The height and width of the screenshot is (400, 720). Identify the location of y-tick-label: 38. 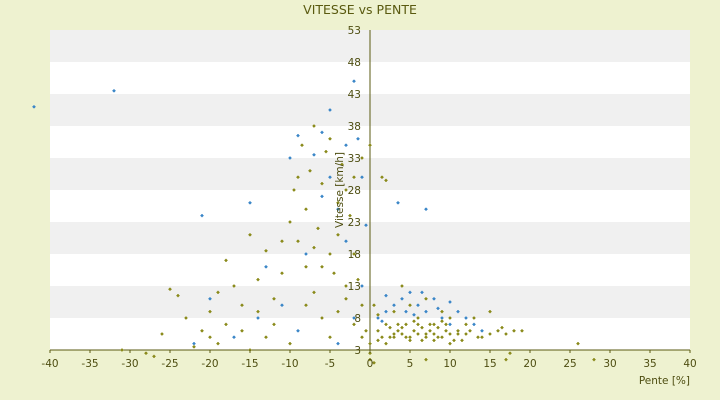
(354, 127).